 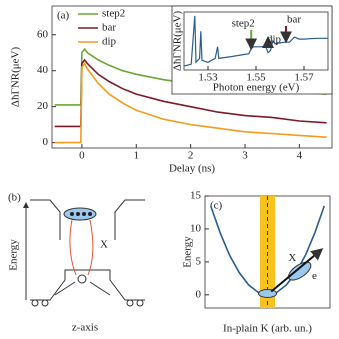 I want to click on y-tick-label: 40, so click(x=43, y=70).